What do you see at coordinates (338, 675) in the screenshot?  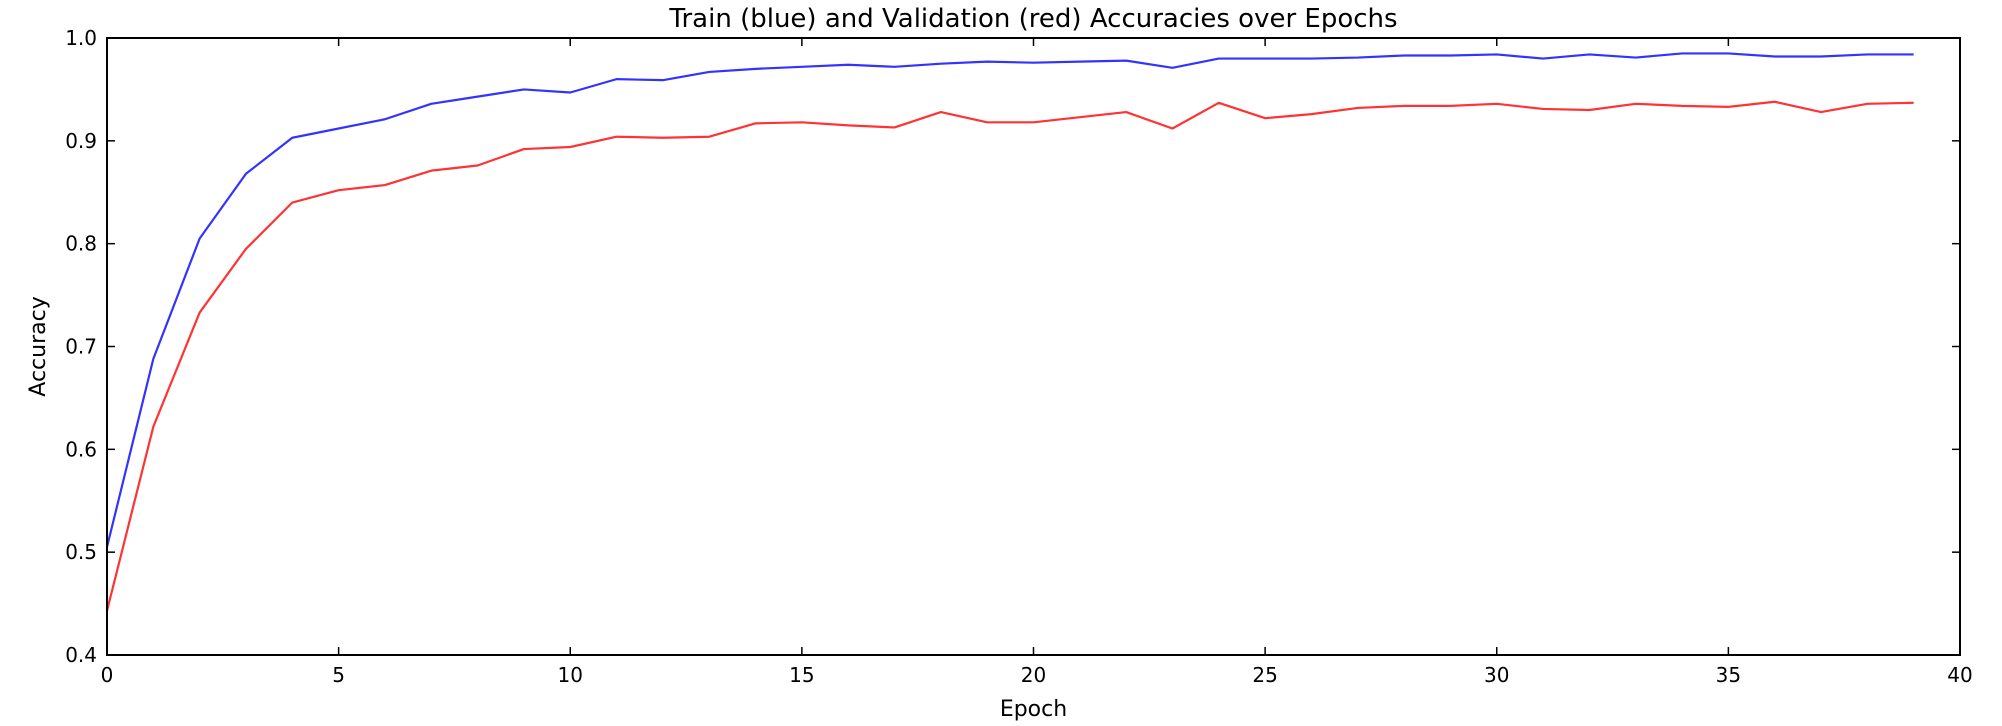 I see `x-tick-label: 5` at bounding box center [338, 675].